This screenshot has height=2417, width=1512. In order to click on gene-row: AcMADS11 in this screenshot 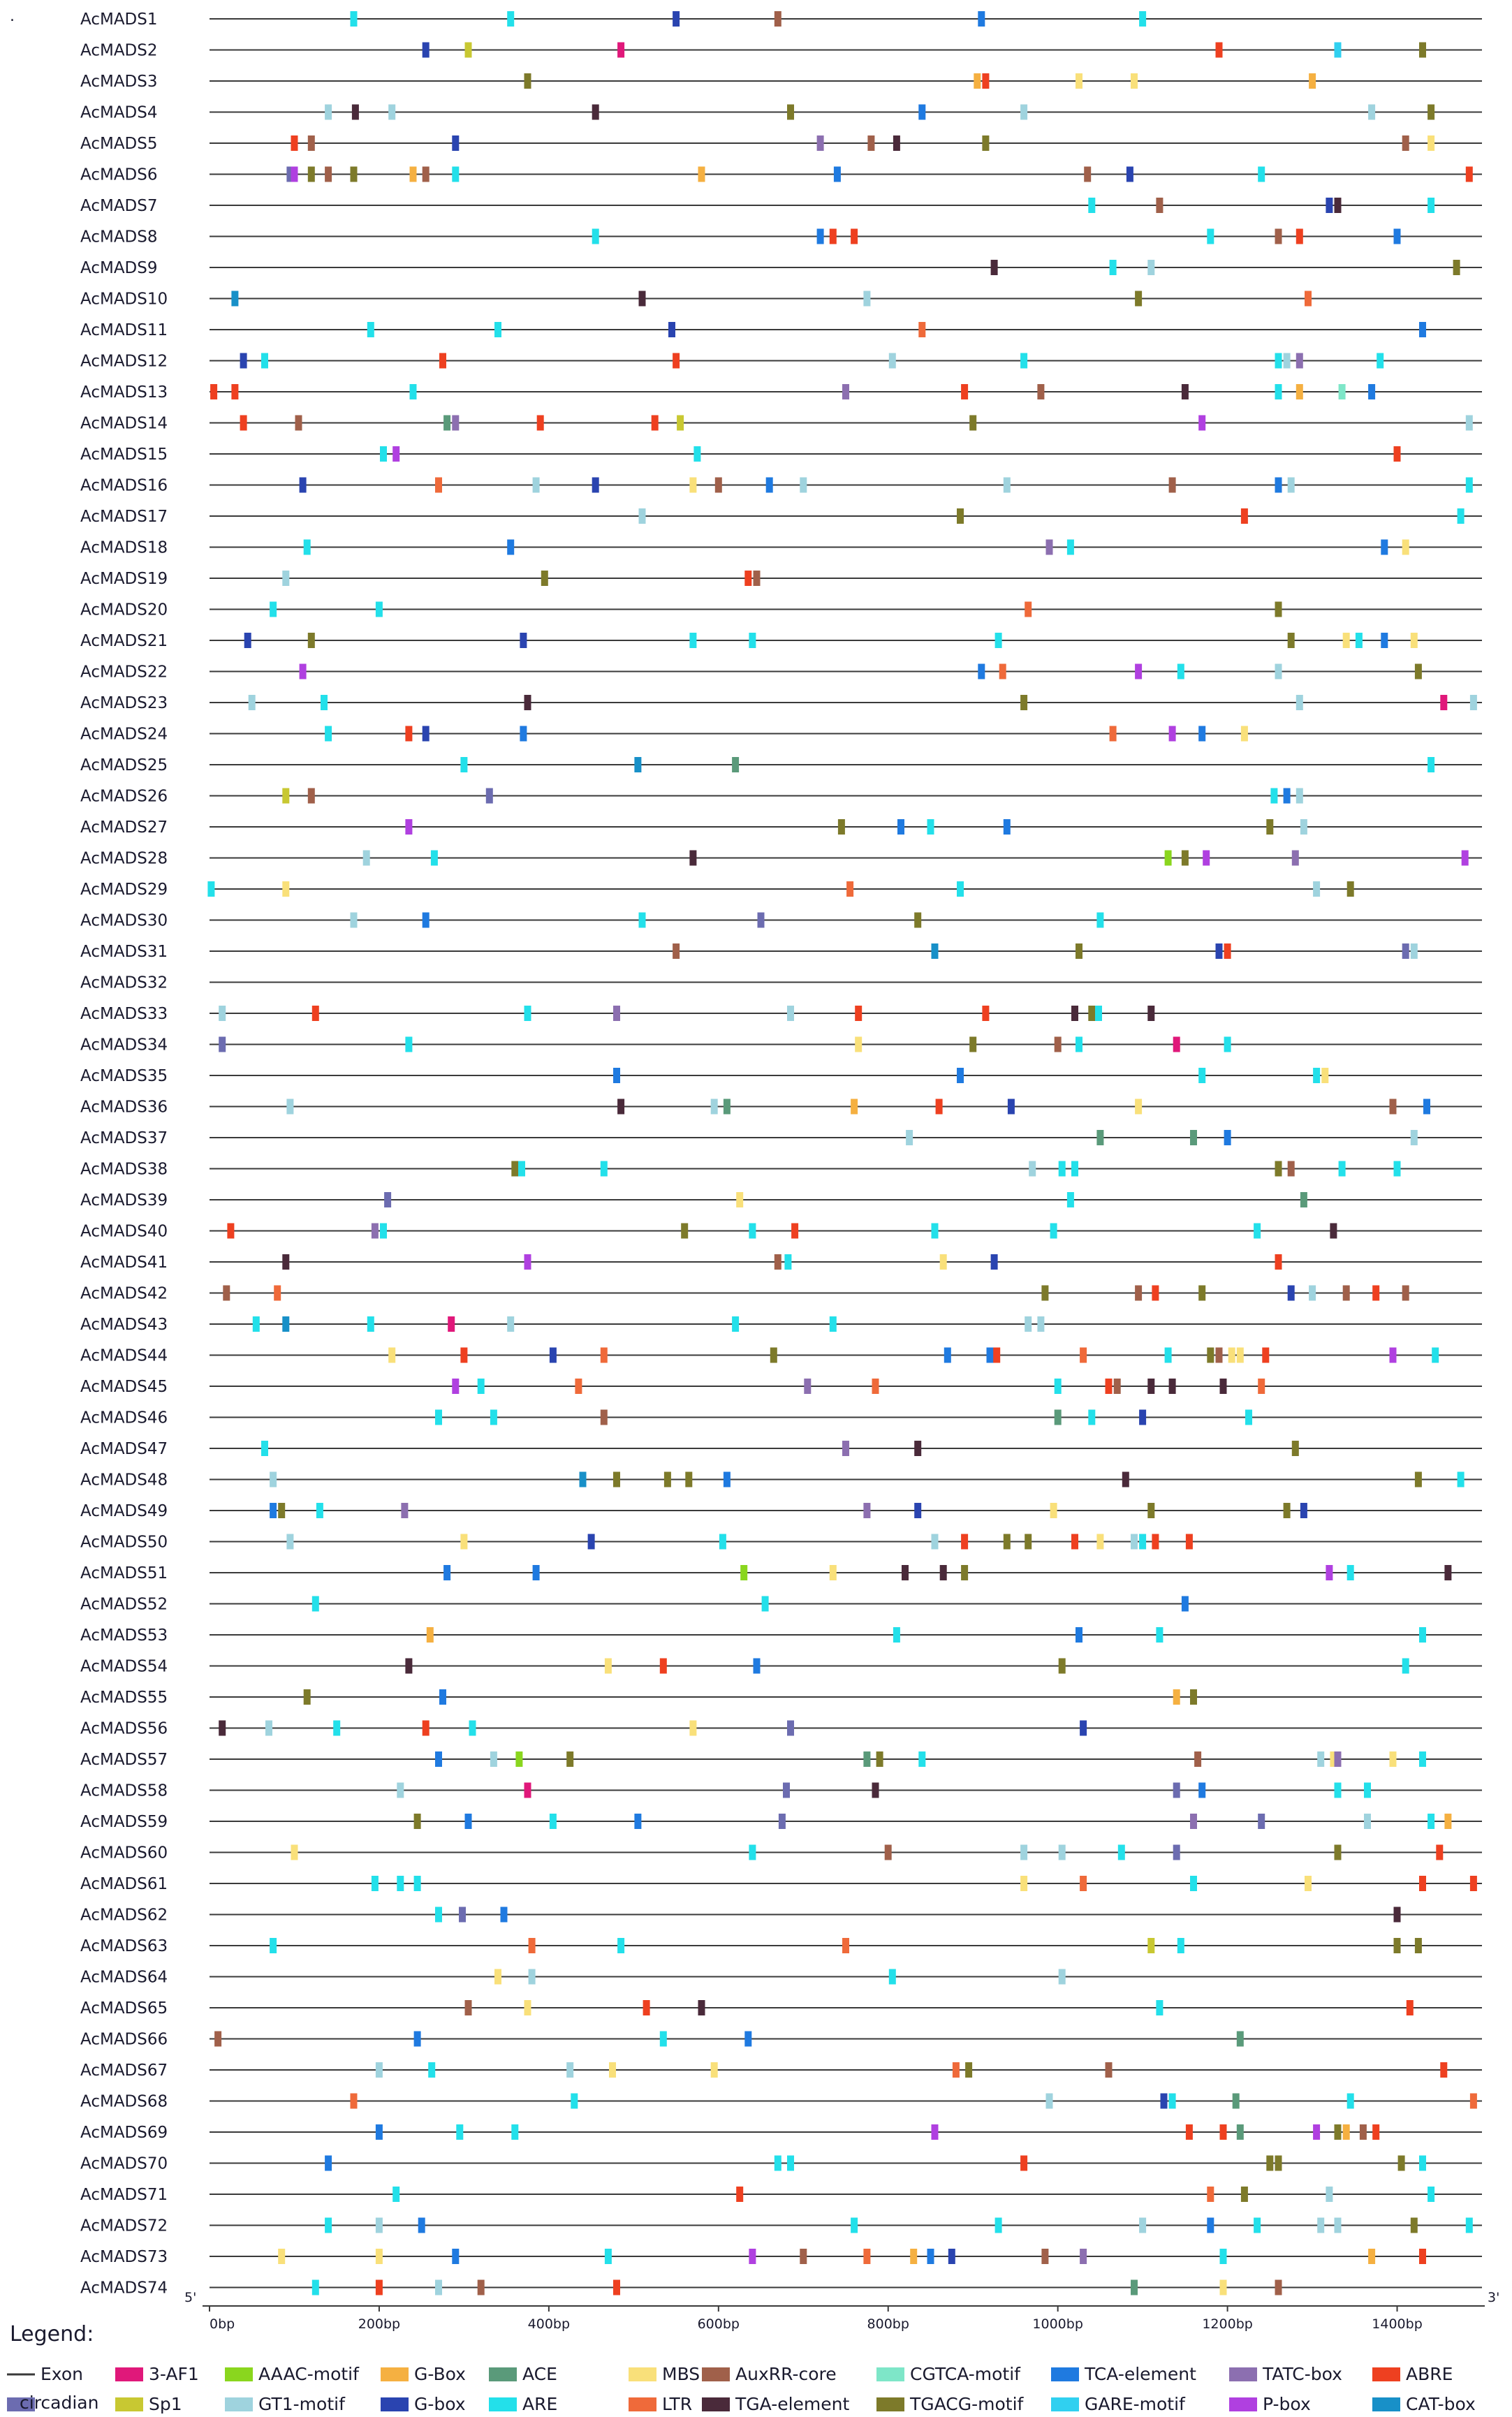, I will do `click(781, 330)`.